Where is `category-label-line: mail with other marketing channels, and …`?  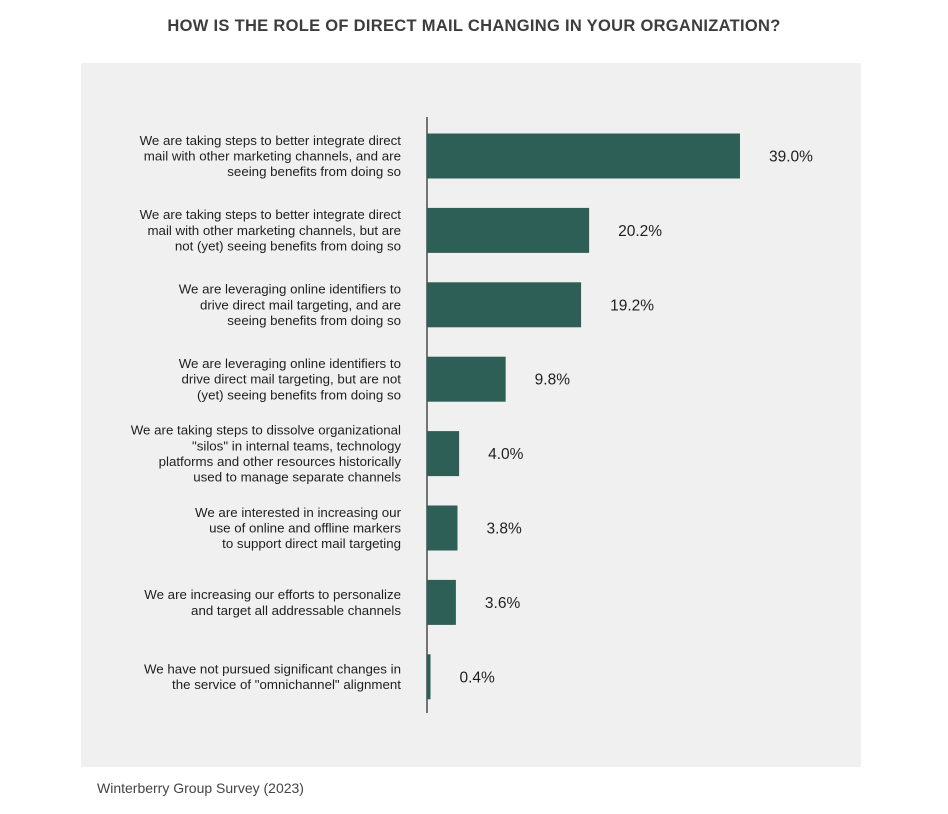
category-label-line: mail with other marketing channels, and … is located at coordinates (272, 156).